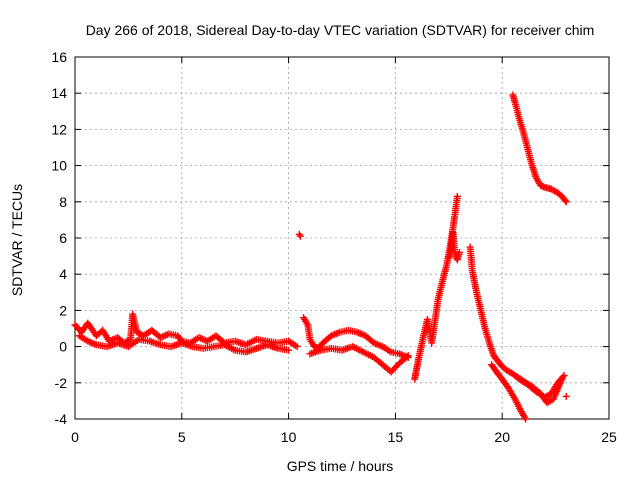 The width and height of the screenshot is (640, 480). What do you see at coordinates (61, 383) in the screenshot?
I see `y-tick-label: -2` at bounding box center [61, 383].